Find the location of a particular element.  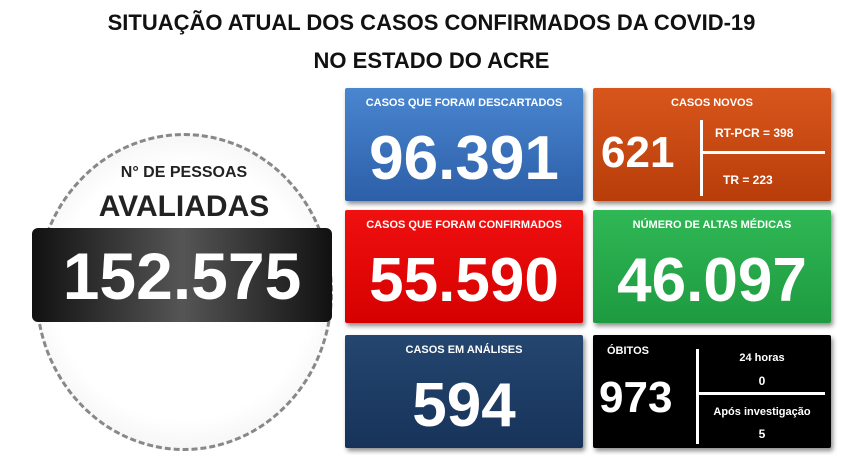

breakdown: RT-PCR = 398 is located at coordinates (754, 133).